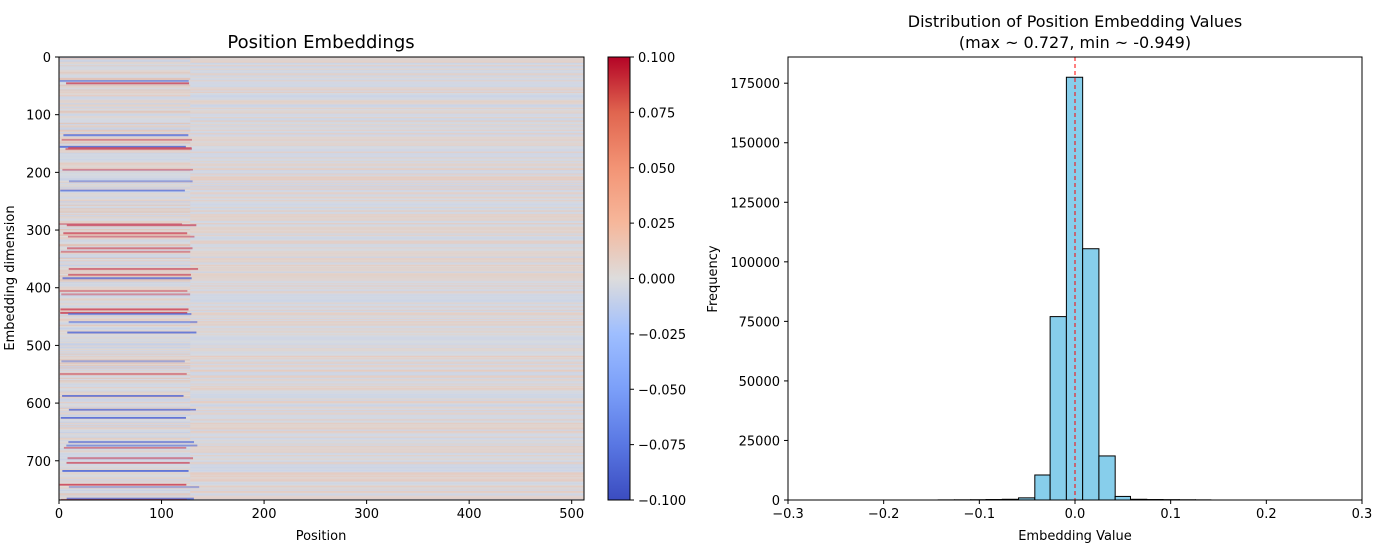  What do you see at coordinates (656, 224) in the screenshot?
I see `colorbar-tick-label: 0.025` at bounding box center [656, 224].